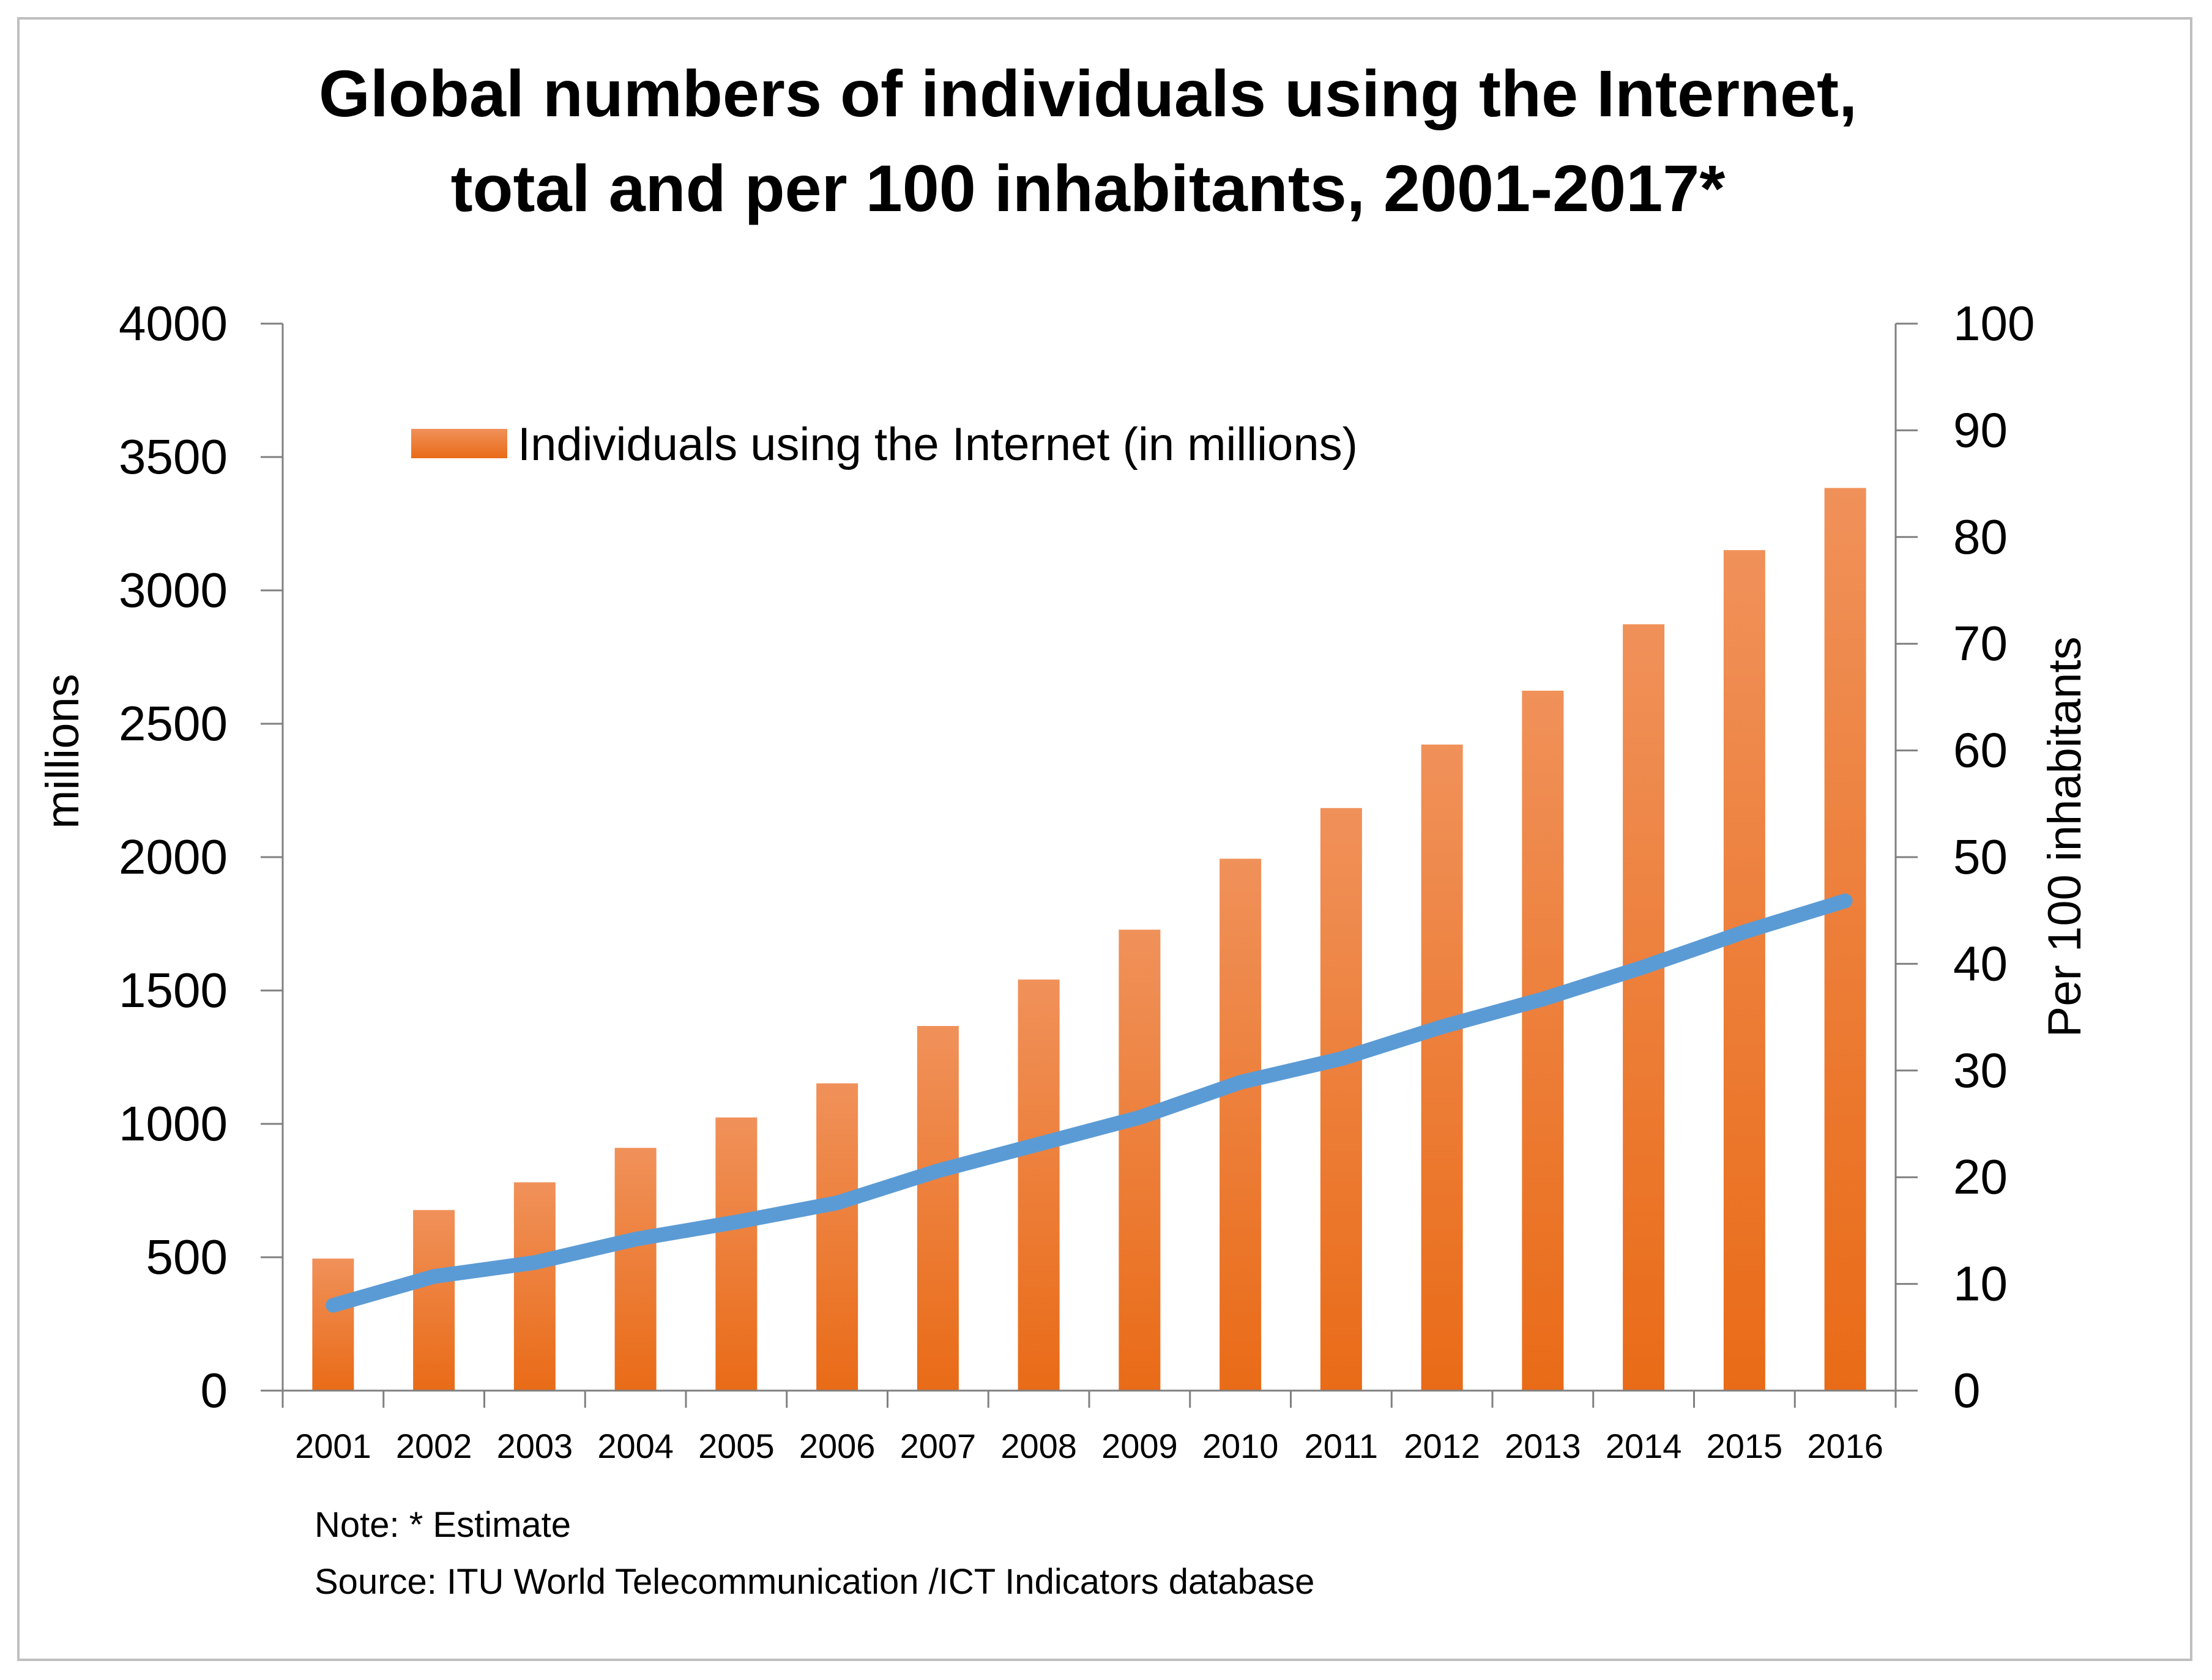 This screenshot has width=2212, height=1680. I want to click on left-tick-label: 2000, so click(174, 857).